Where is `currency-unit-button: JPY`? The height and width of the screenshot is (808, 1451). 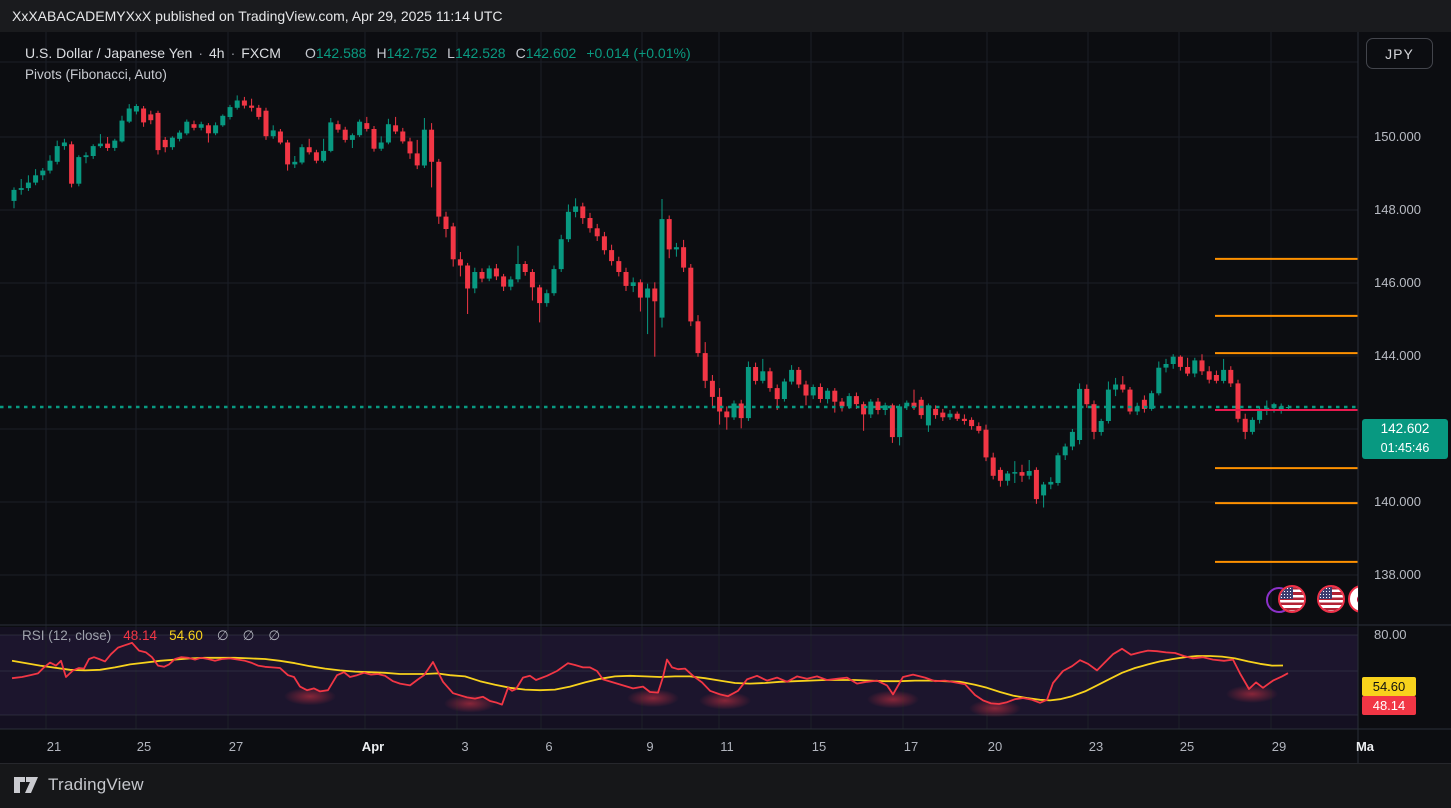 currency-unit-button: JPY is located at coordinates (1399, 53).